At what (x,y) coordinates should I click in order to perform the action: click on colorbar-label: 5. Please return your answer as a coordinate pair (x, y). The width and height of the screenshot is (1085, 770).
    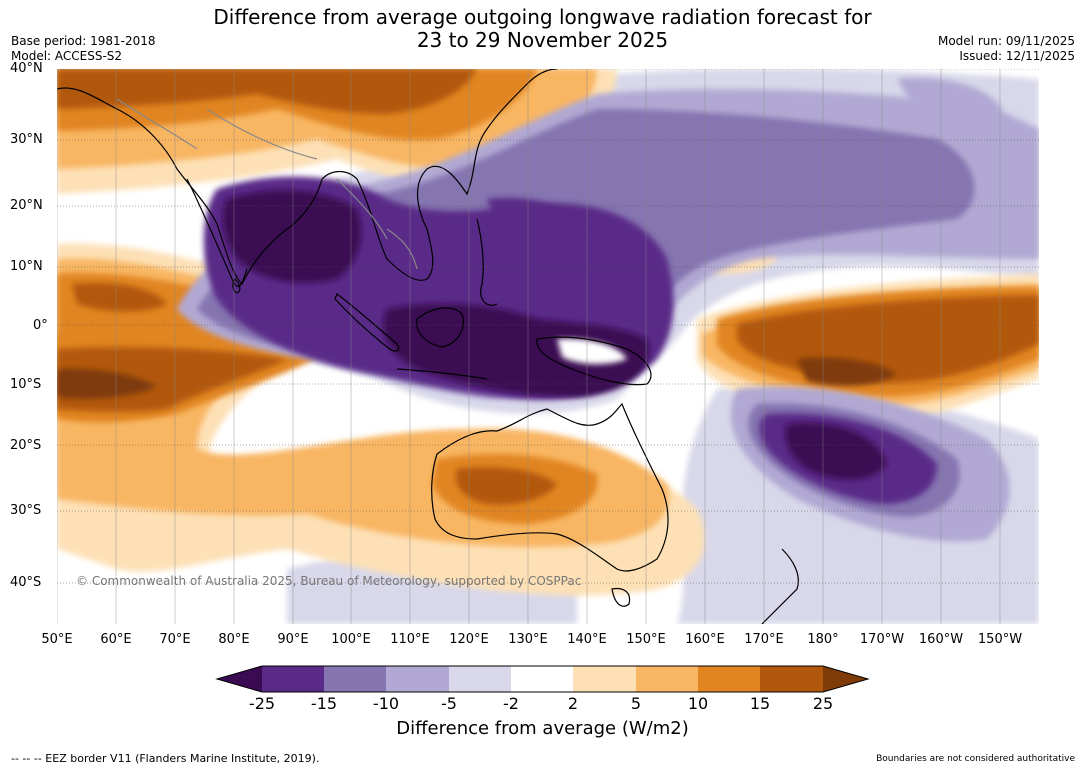
    Looking at the image, I should click on (636, 703).